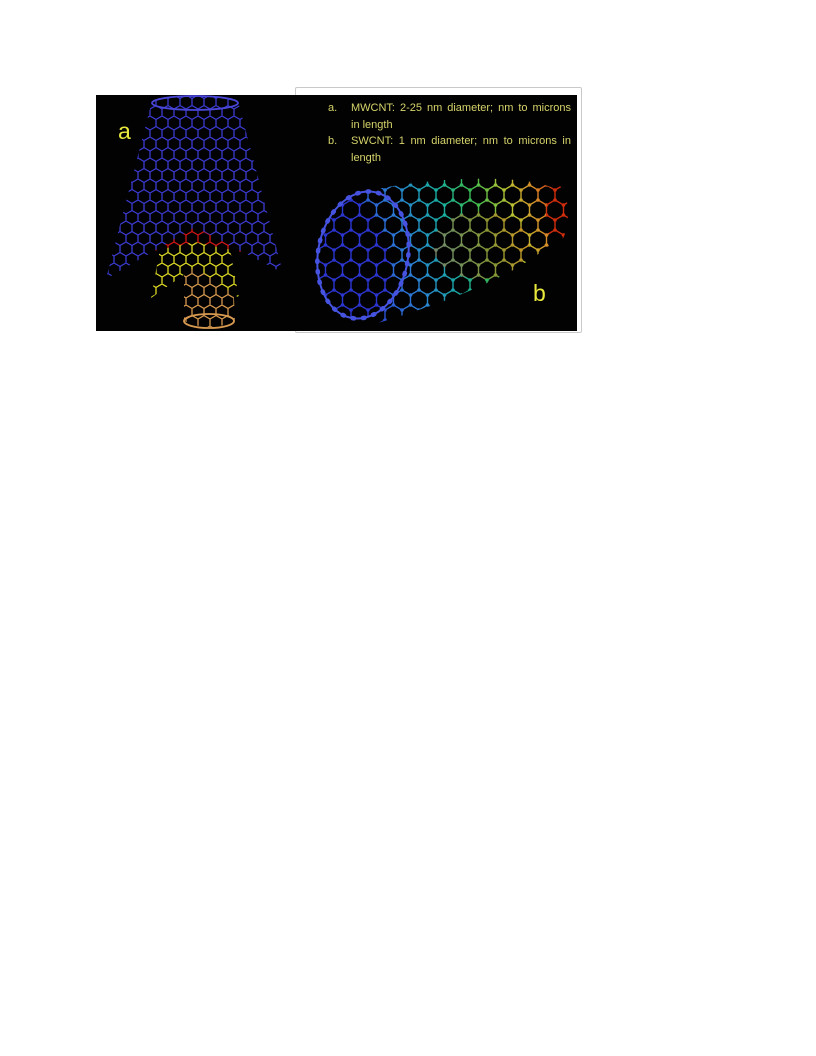  I want to click on nanotube-graphics: a b, so click(337, 212).